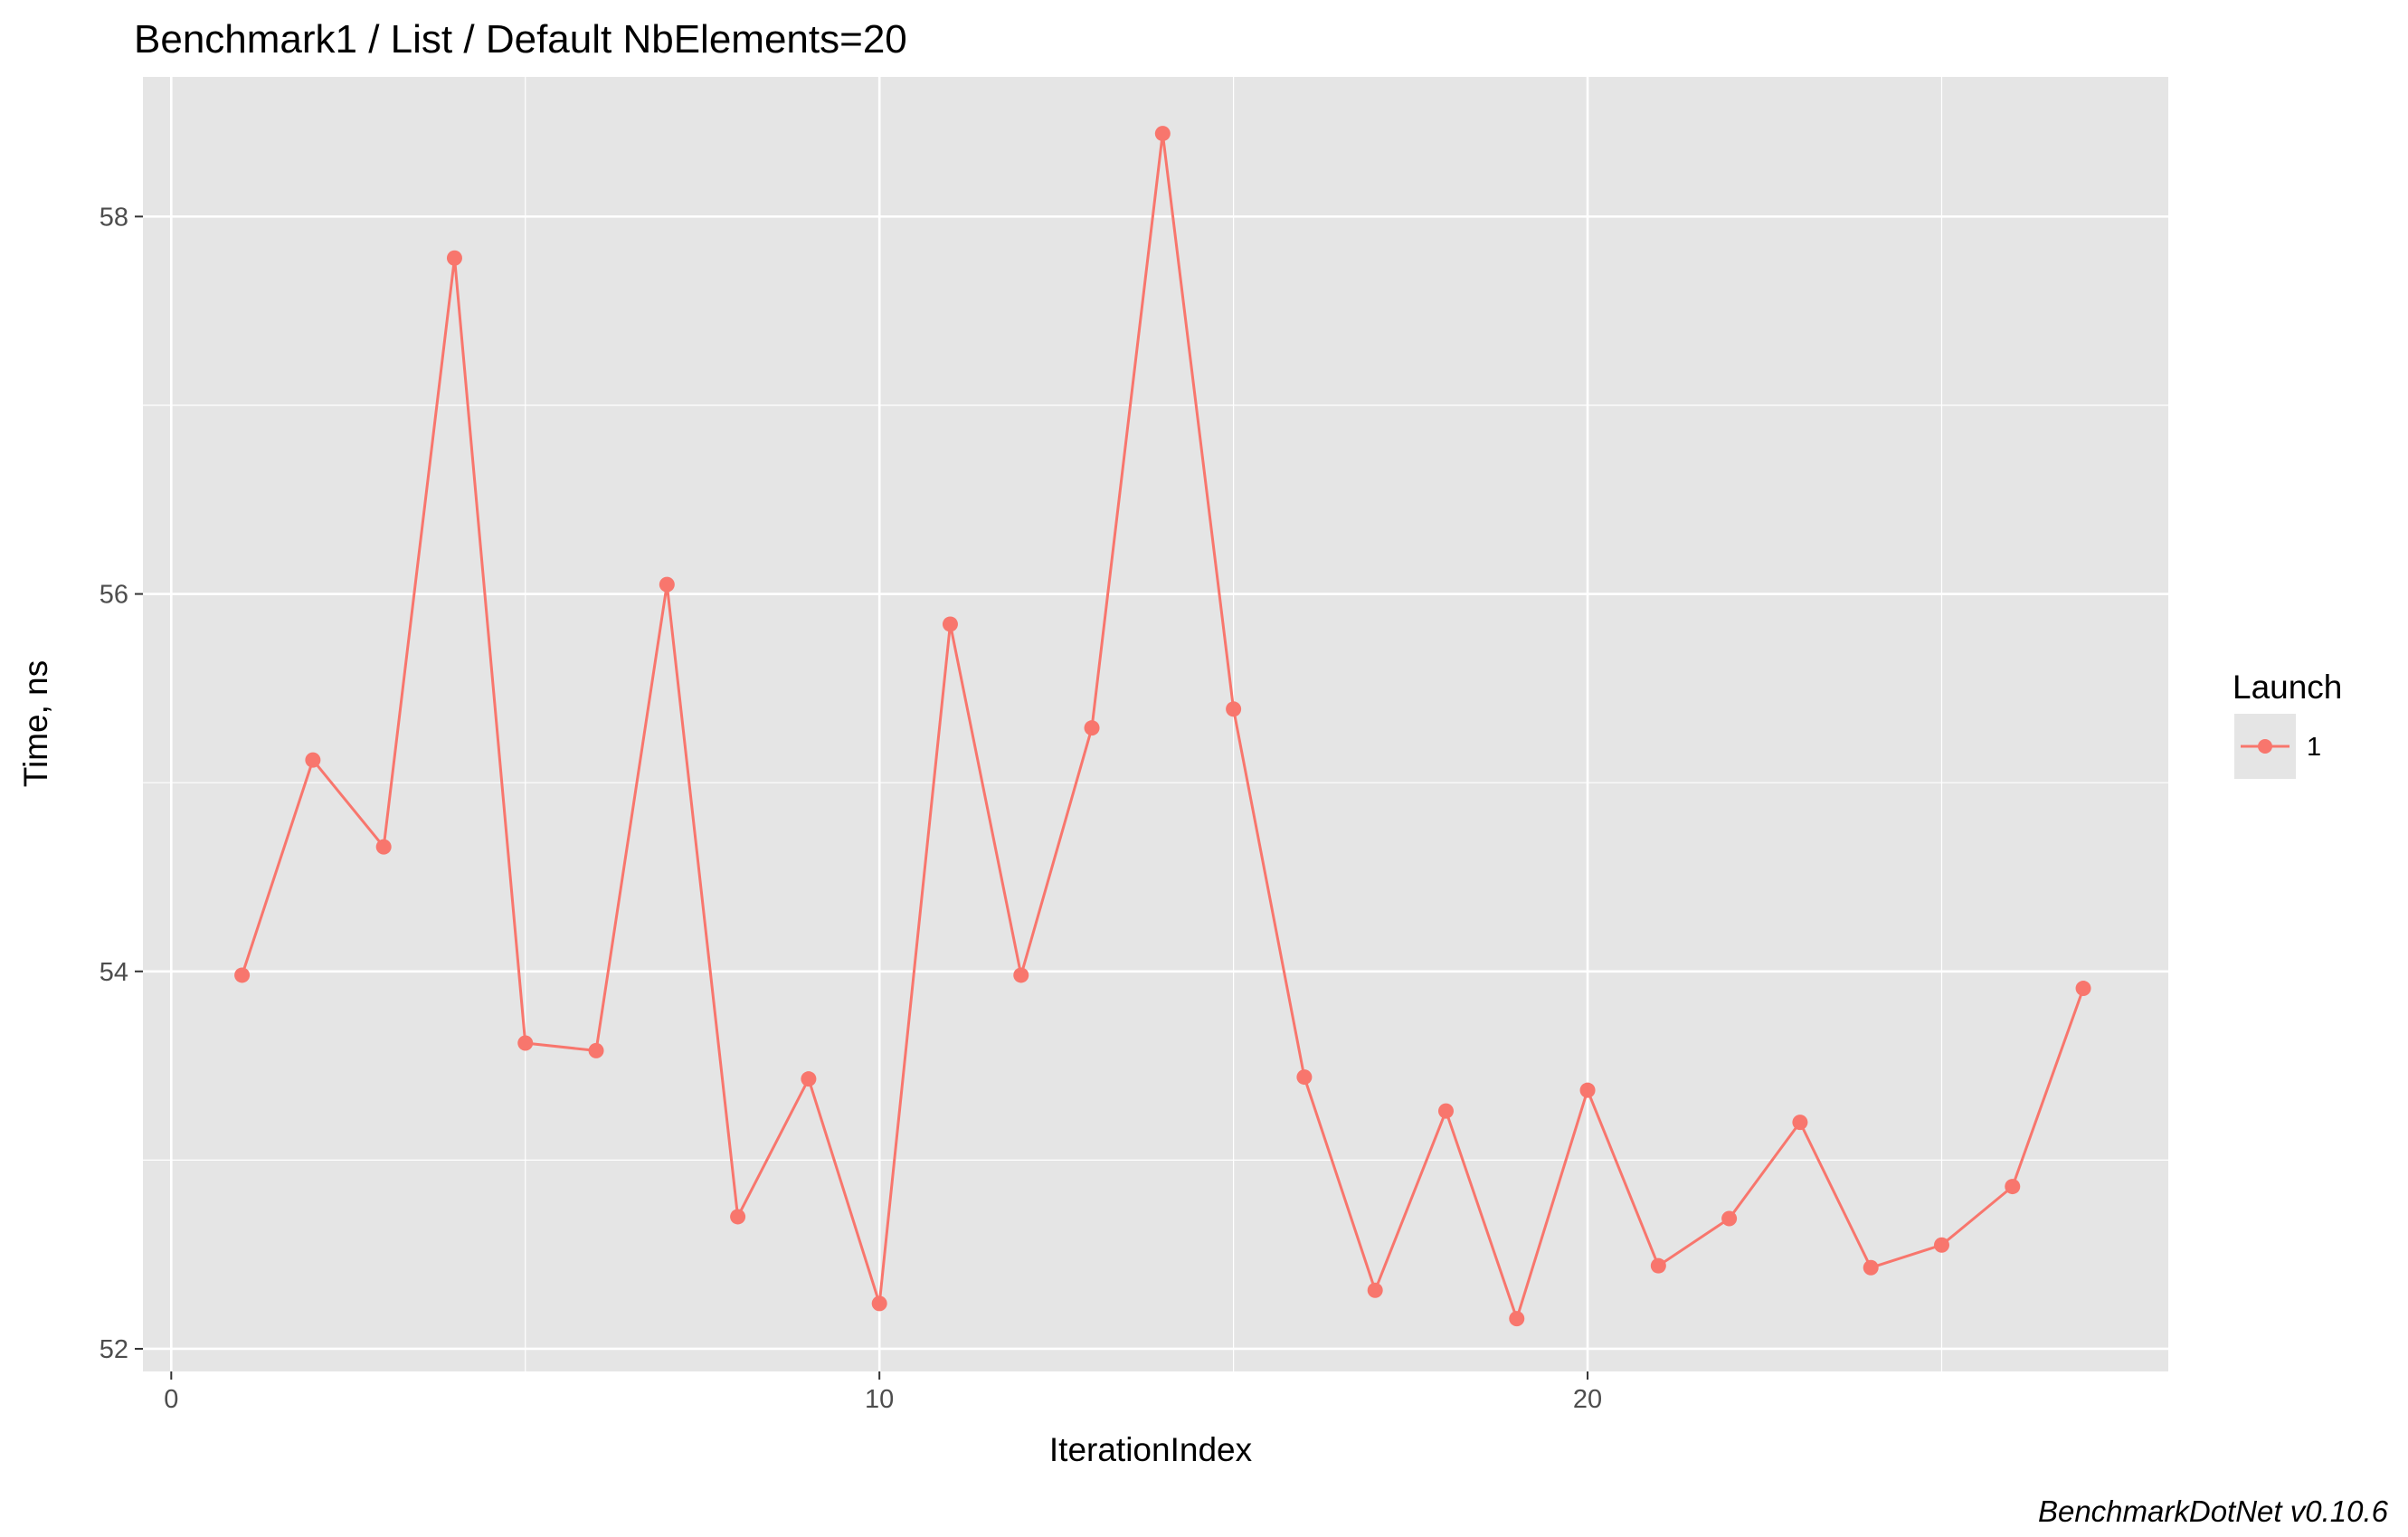  Describe the element at coordinates (114, 595) in the screenshot. I see `y-tick-label: 56` at that location.